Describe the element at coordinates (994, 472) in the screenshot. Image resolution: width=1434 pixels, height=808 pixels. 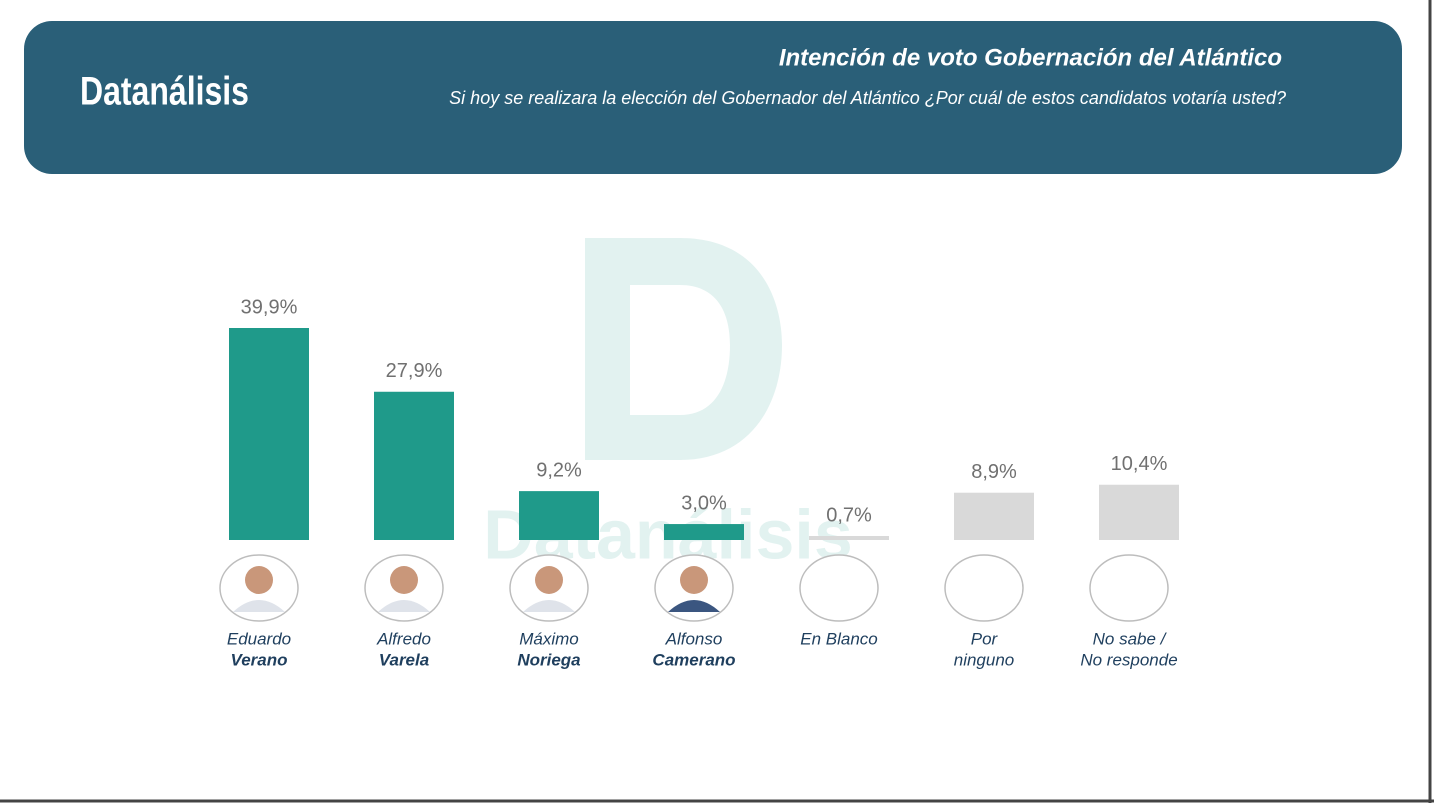
I see `value-label: 8,9%` at that location.